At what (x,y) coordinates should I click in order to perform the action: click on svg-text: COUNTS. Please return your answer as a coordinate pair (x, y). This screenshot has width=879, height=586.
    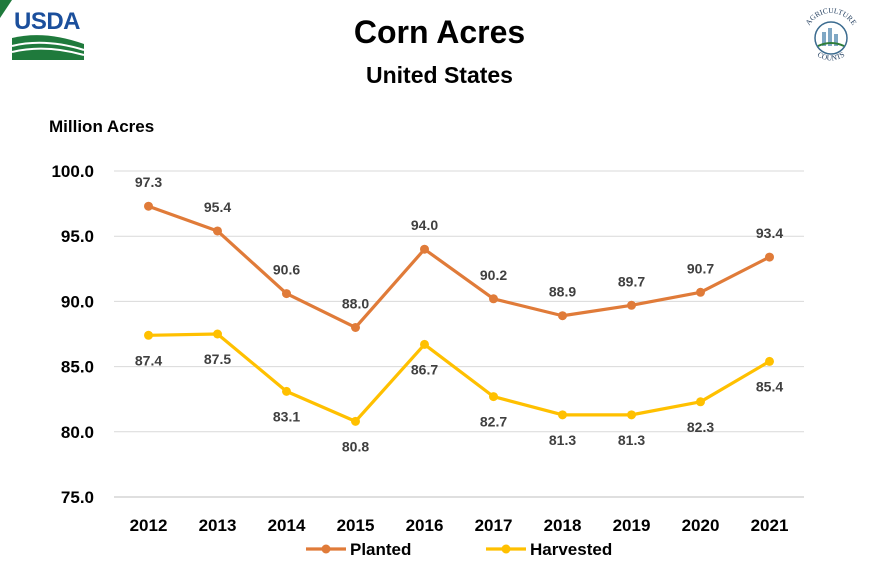
    Looking at the image, I should click on (831, 56).